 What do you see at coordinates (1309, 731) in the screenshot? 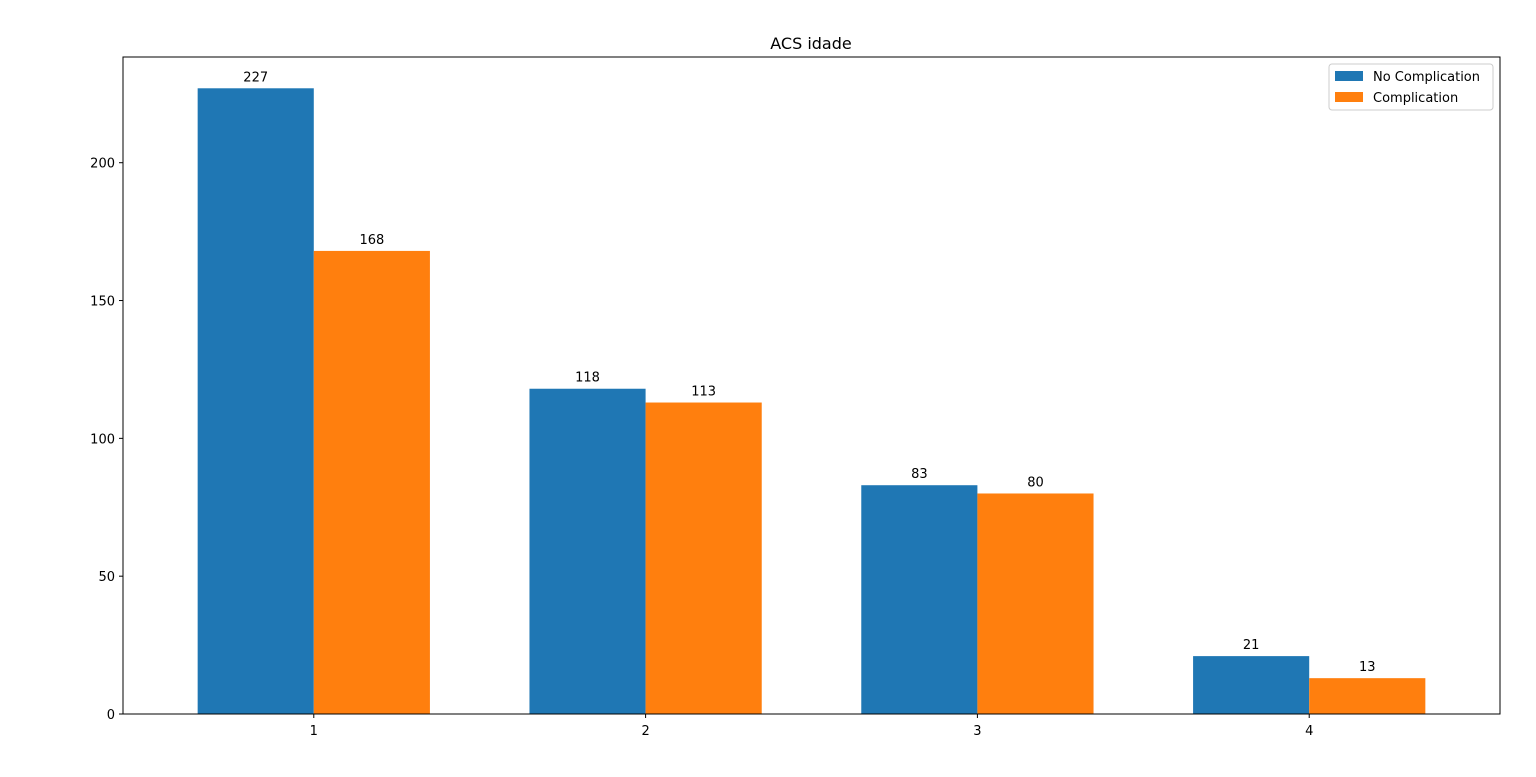
I see `x-tick-label: 4` at bounding box center [1309, 731].